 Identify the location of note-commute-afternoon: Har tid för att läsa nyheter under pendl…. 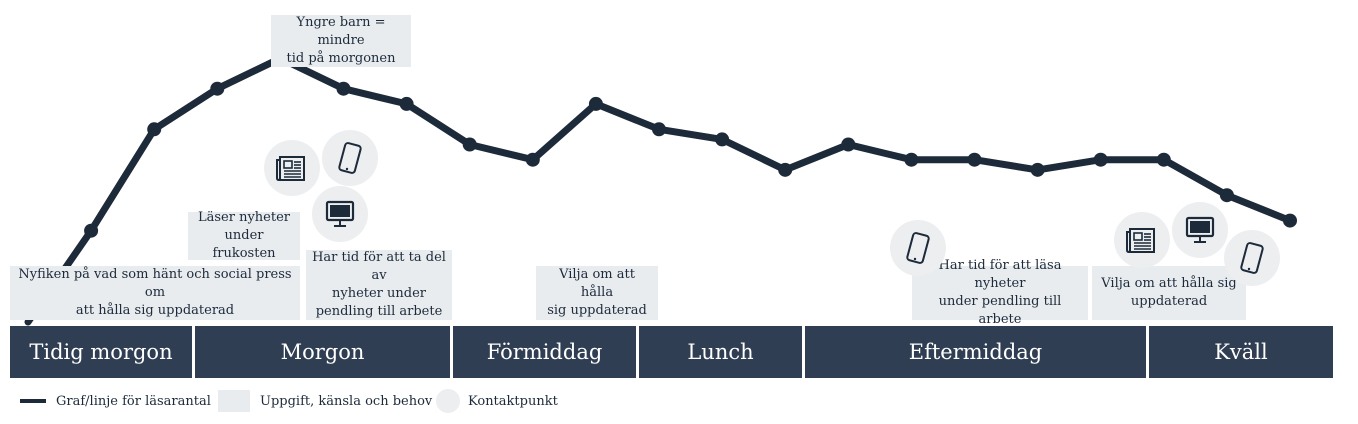
(1000, 292).